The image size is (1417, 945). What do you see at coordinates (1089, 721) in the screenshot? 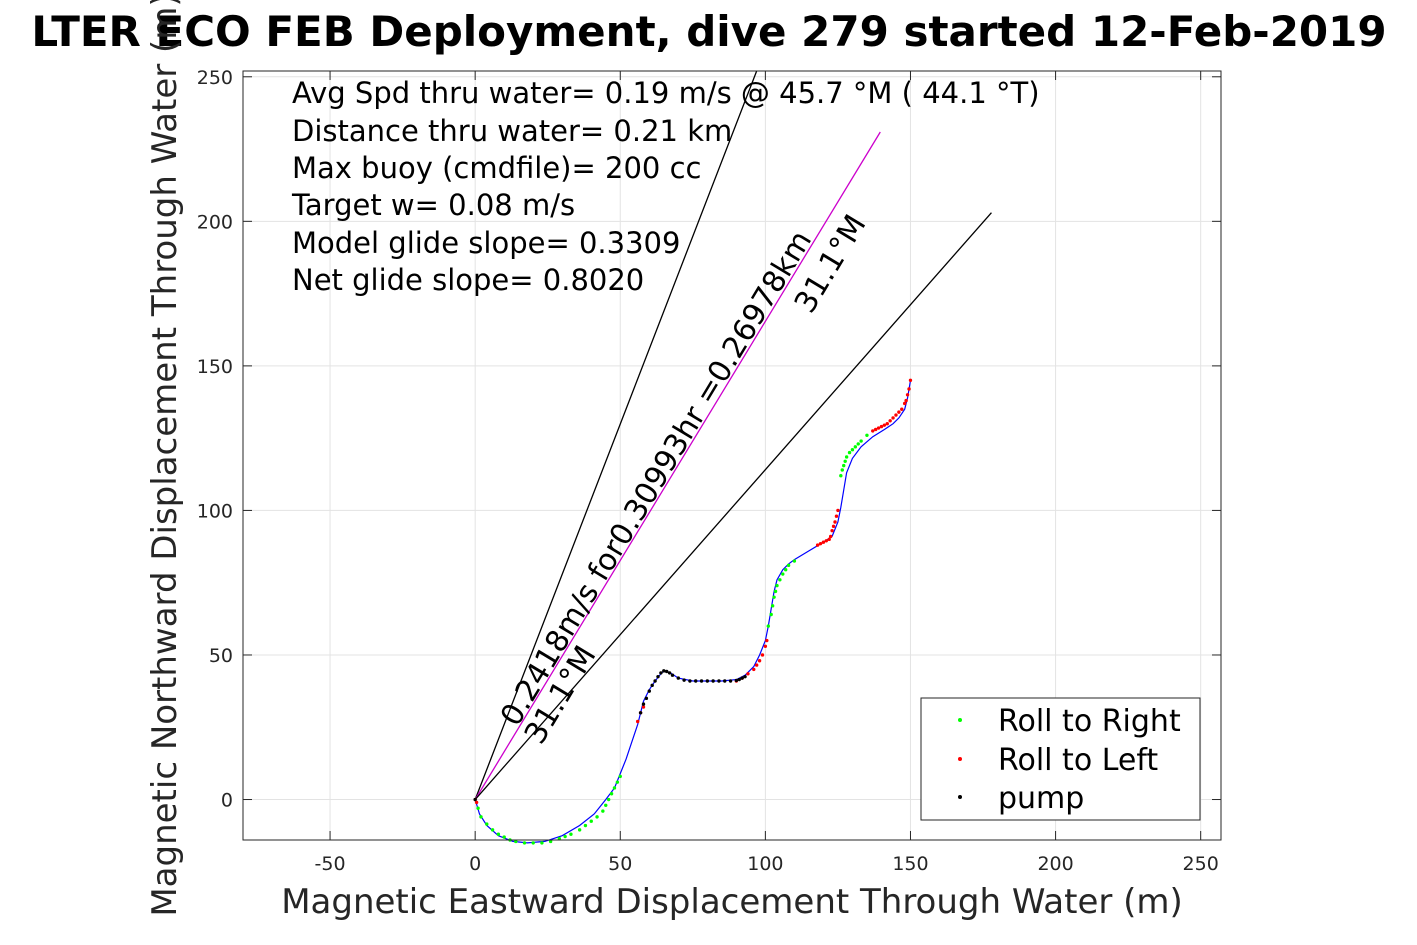
I see `legend-label-roll-right: Roll to Right` at bounding box center [1089, 721].